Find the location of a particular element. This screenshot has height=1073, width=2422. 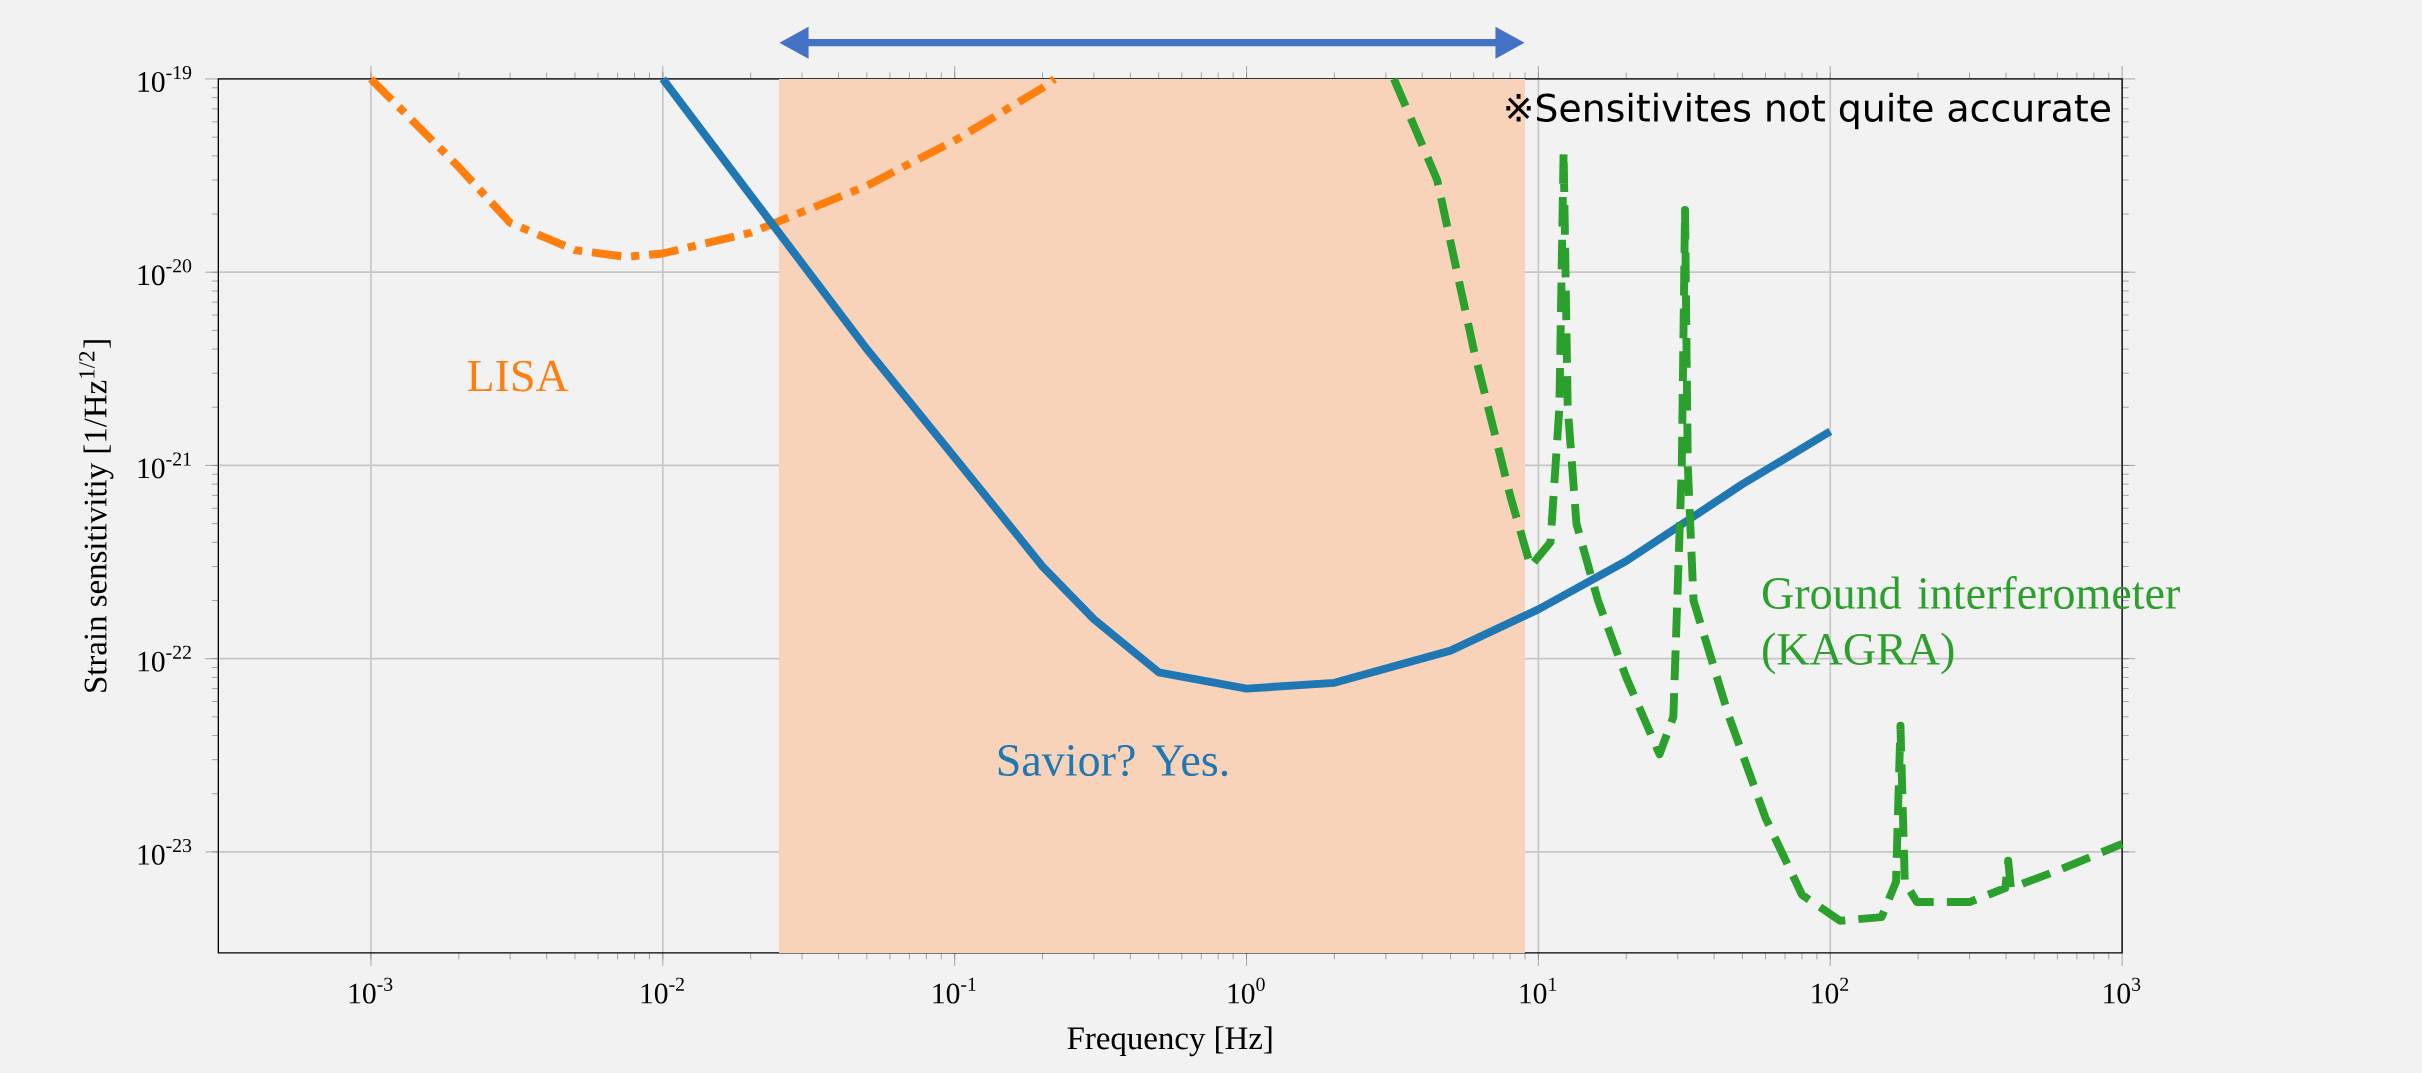

x-tick-label: 10$^{3}$ is located at coordinates (2122, 990).